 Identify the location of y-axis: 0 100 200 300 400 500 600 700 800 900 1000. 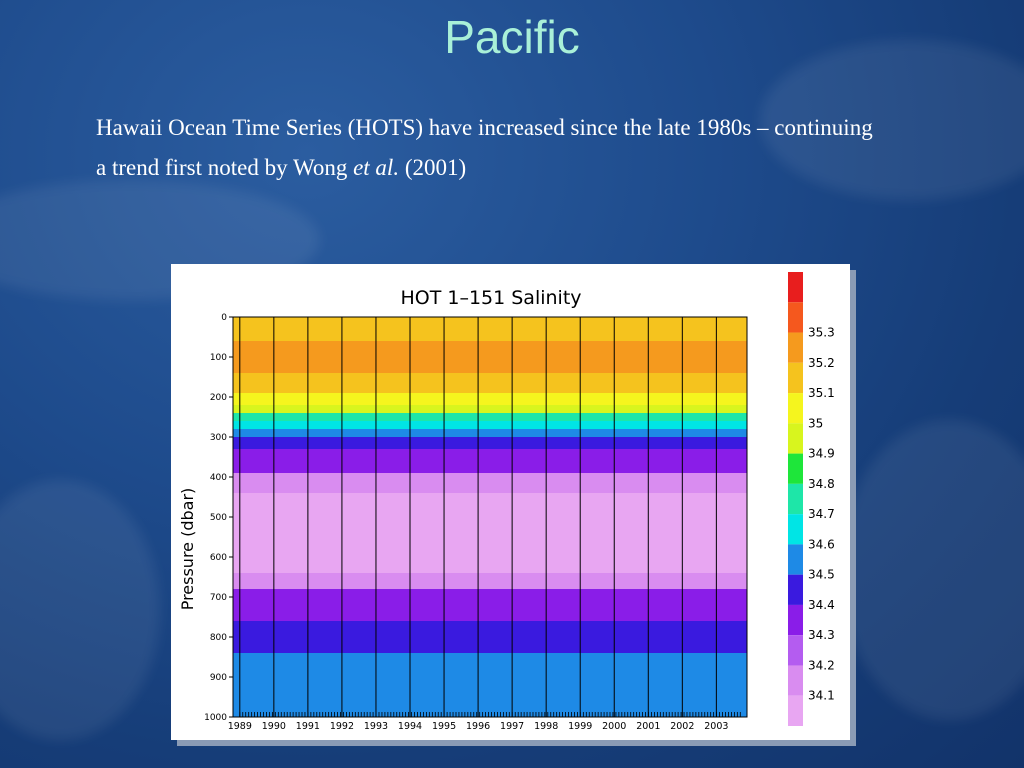
(218, 518).